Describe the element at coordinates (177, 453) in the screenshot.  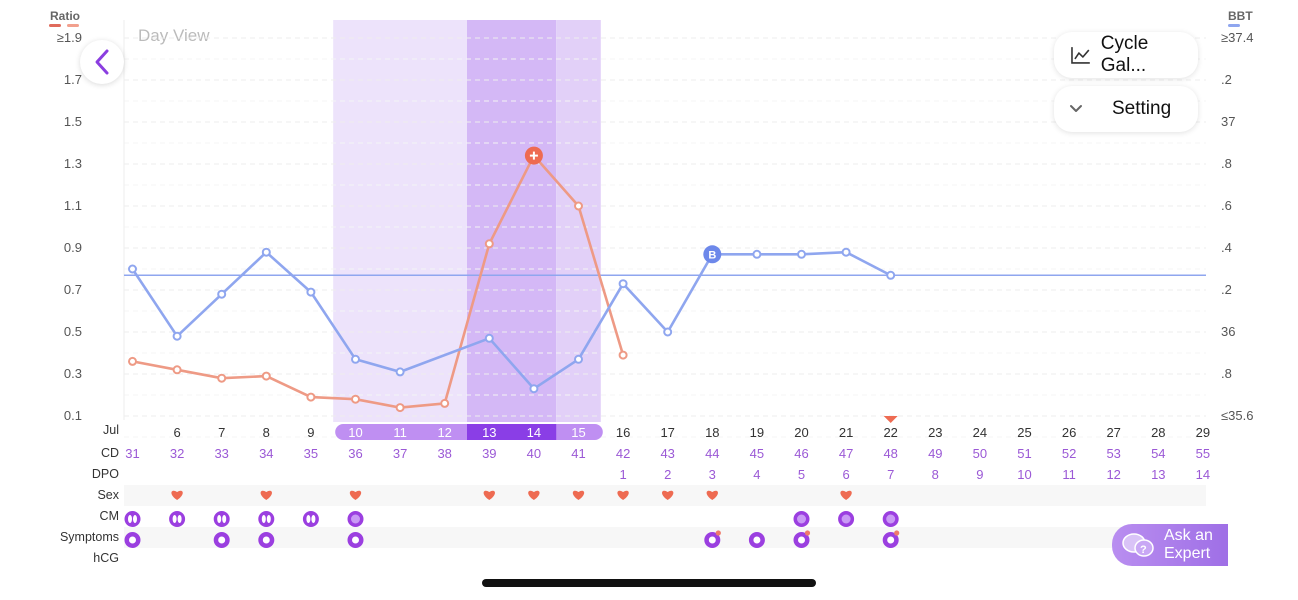
I see `cd-value: 32` at that location.